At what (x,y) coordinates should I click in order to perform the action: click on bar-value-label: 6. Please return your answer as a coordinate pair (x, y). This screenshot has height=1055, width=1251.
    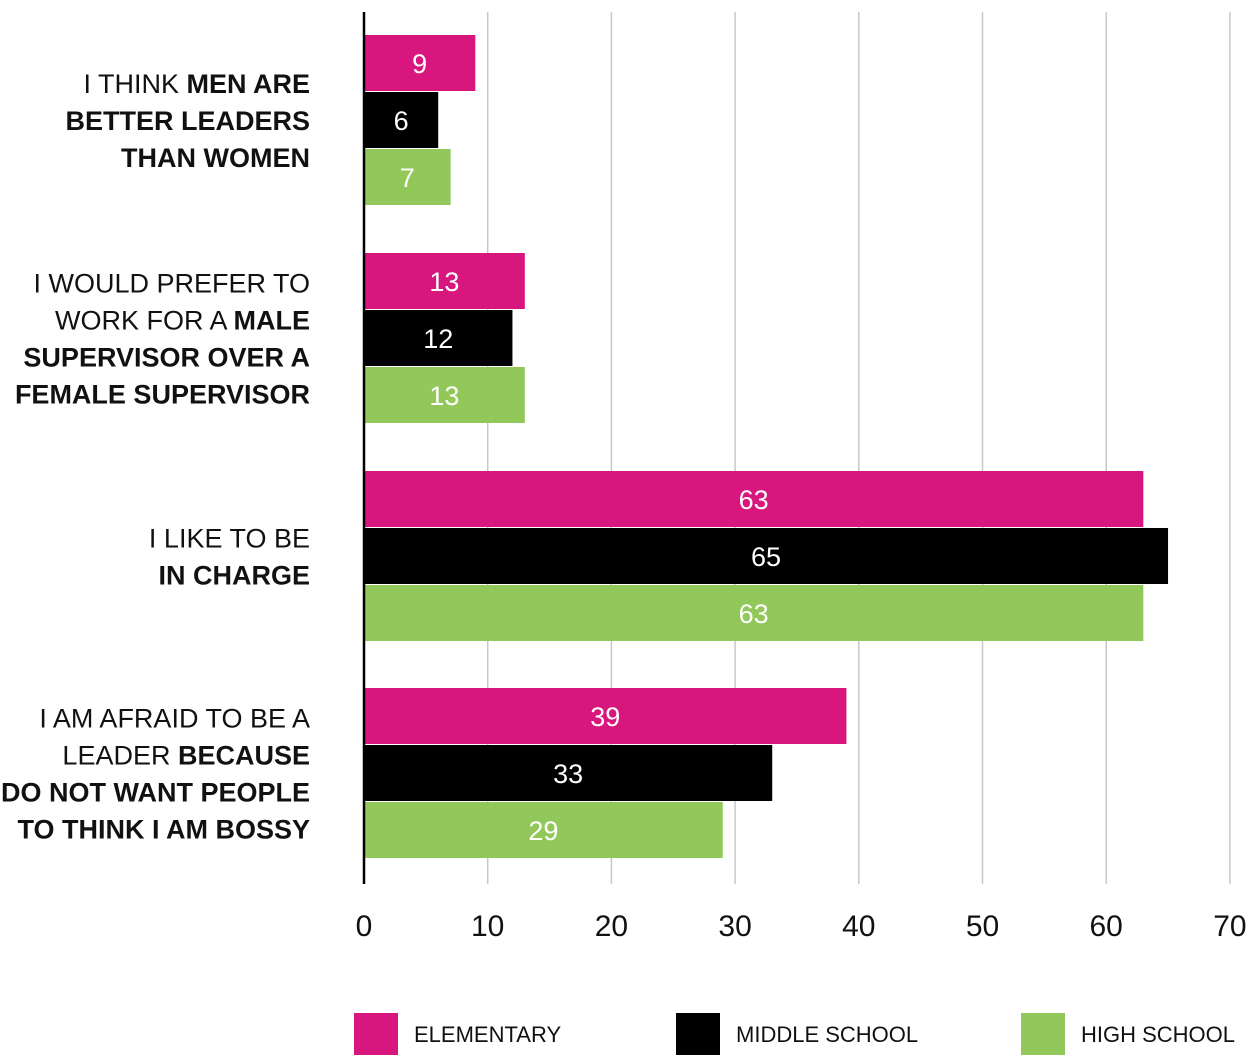
    Looking at the image, I should click on (401, 121).